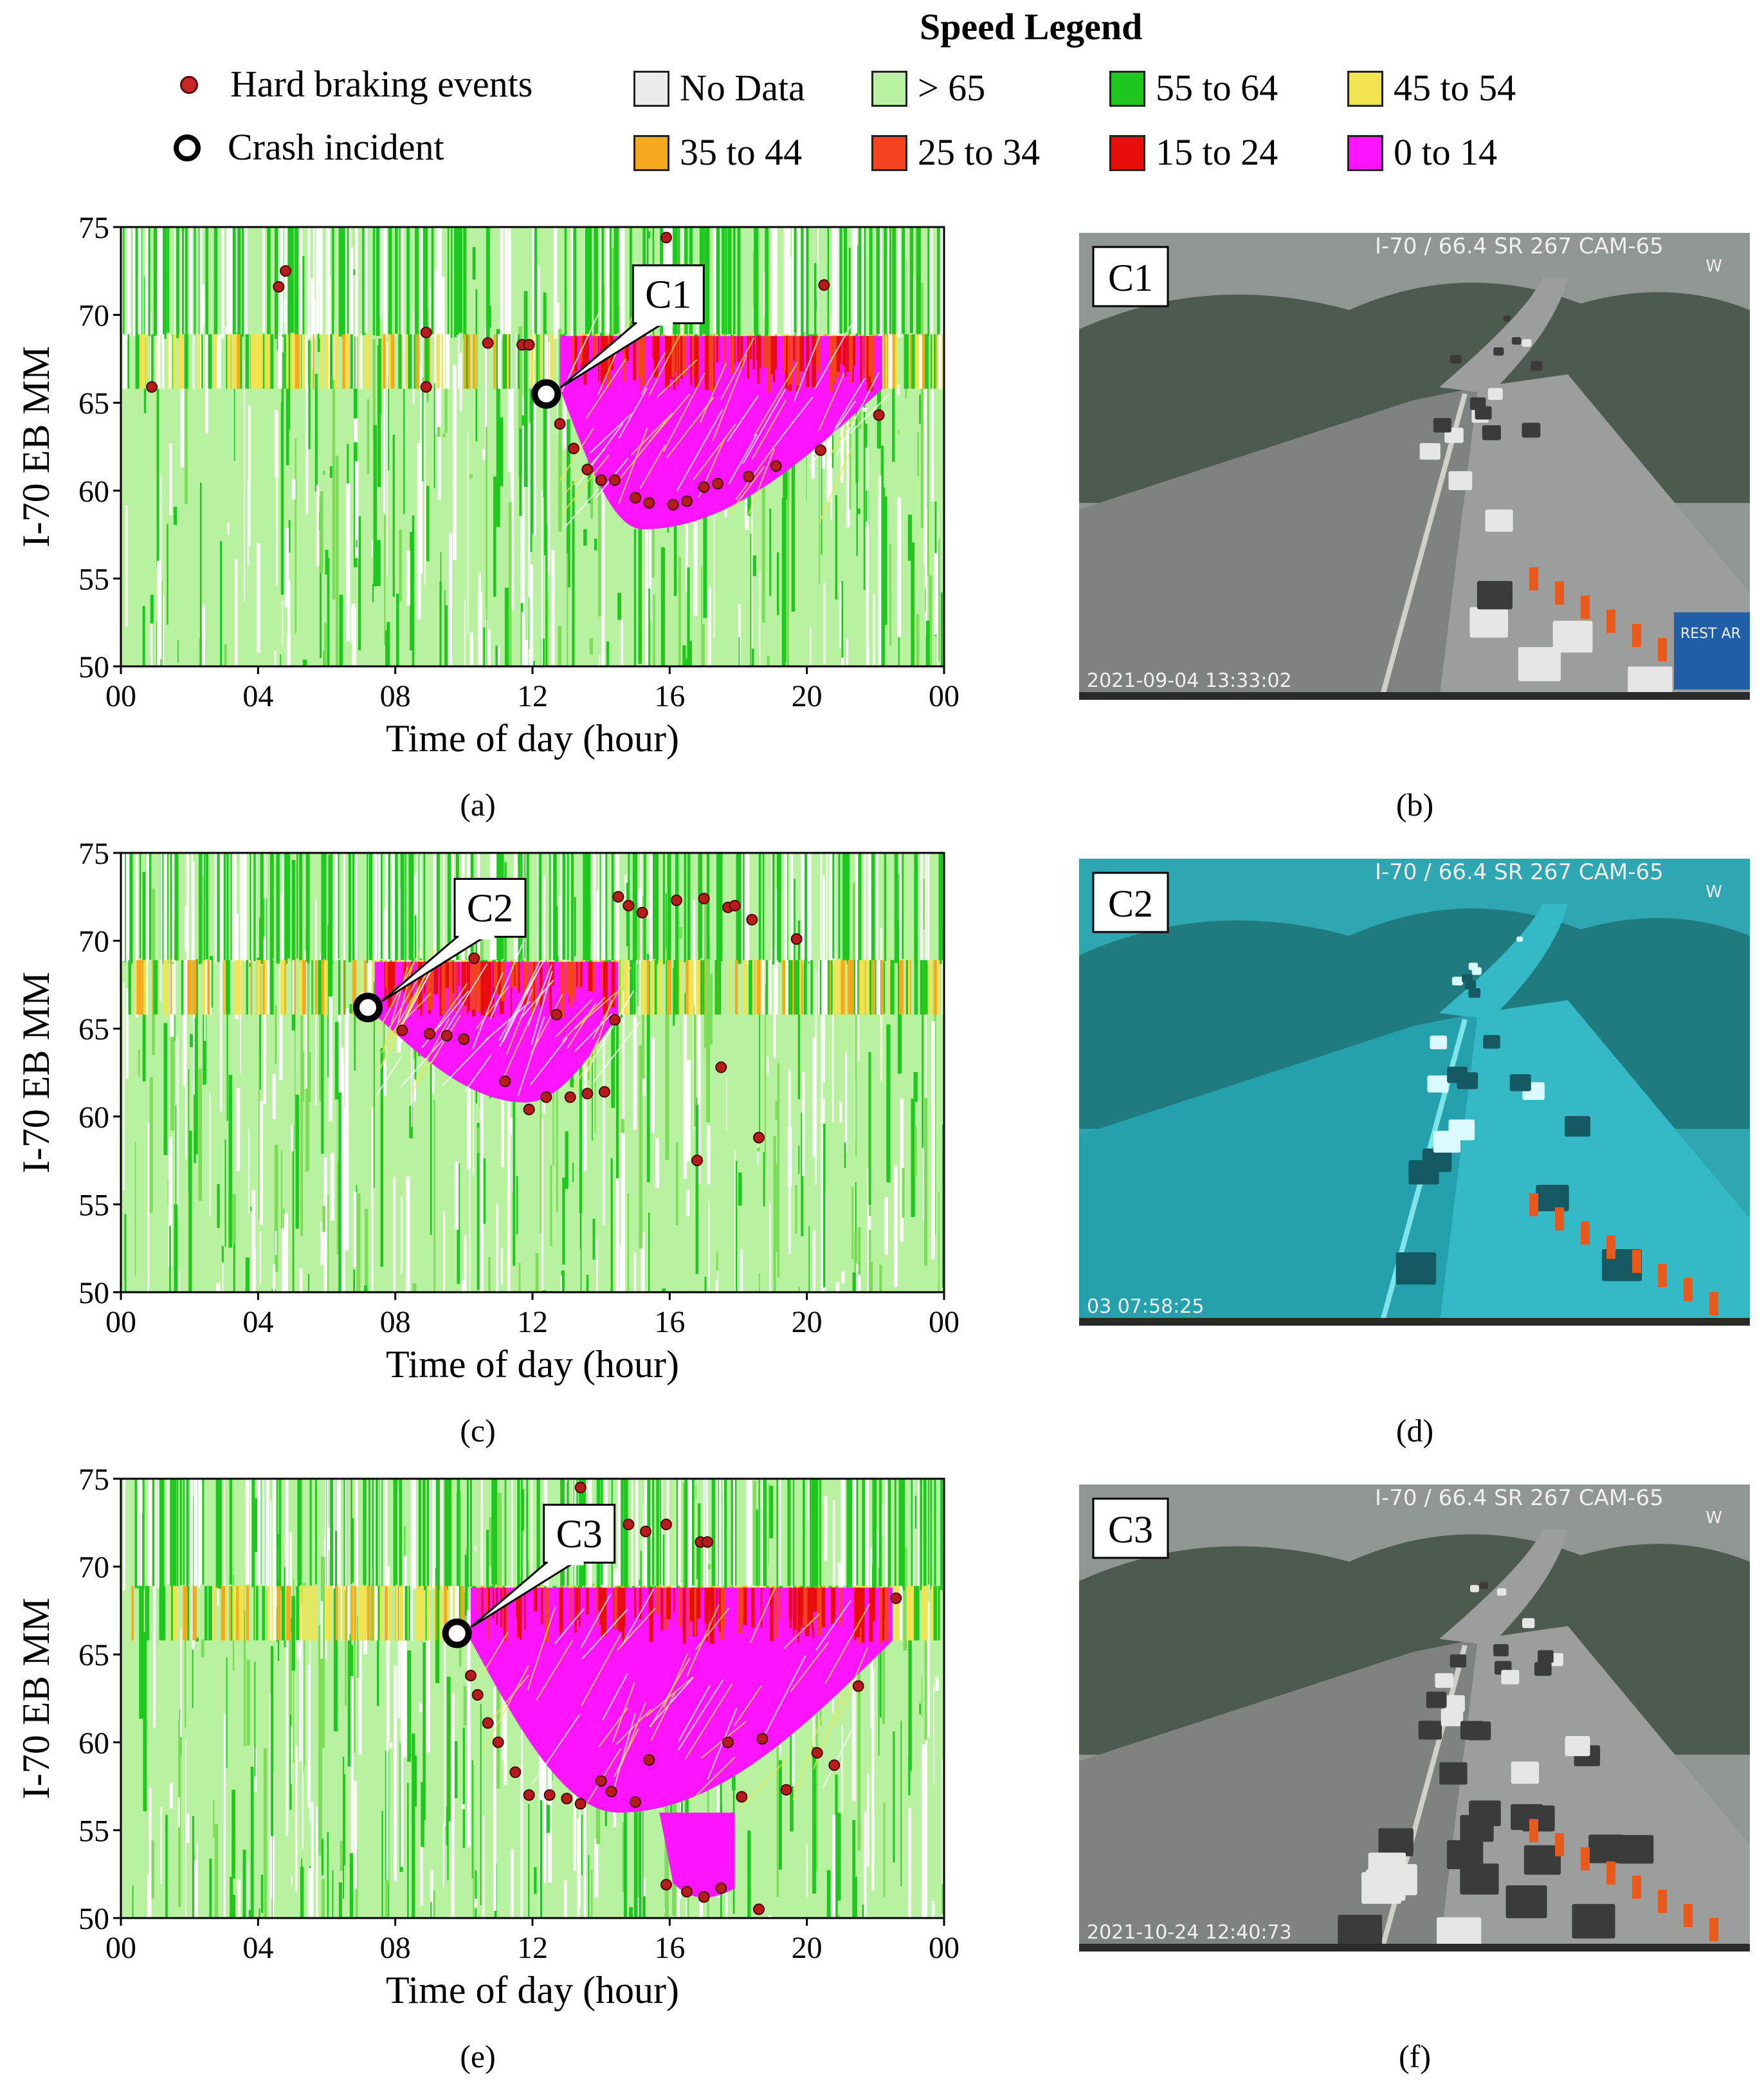  Describe the element at coordinates (257, 1322) in the screenshot. I see `x-tick-label: 04` at that location.